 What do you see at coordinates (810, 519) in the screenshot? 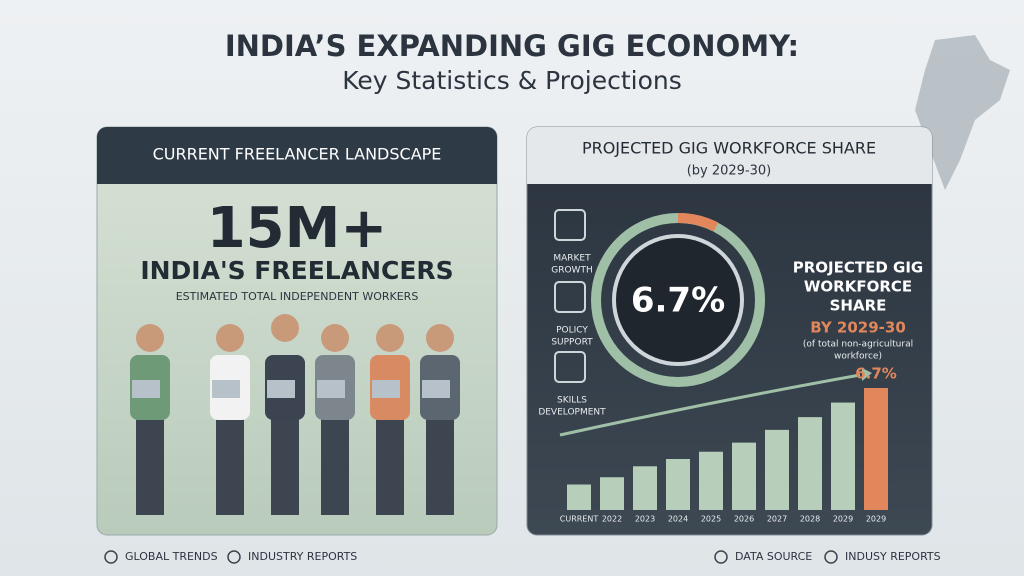
I see `x-tick-label: 2028` at bounding box center [810, 519].